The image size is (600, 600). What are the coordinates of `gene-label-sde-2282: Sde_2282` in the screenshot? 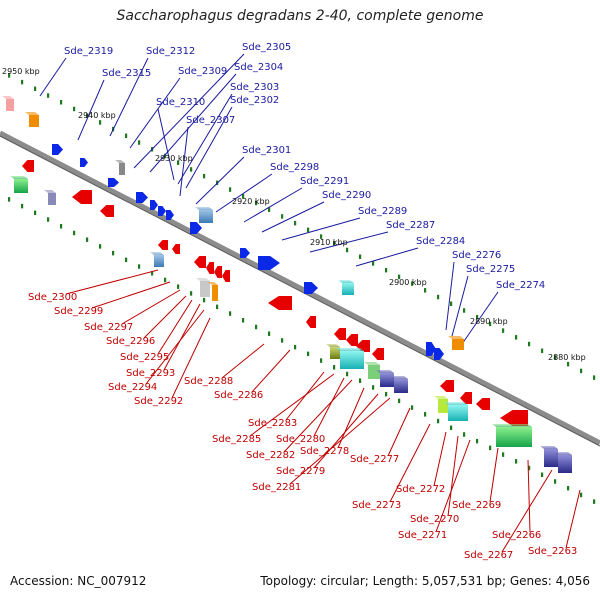 It's located at (270, 455).